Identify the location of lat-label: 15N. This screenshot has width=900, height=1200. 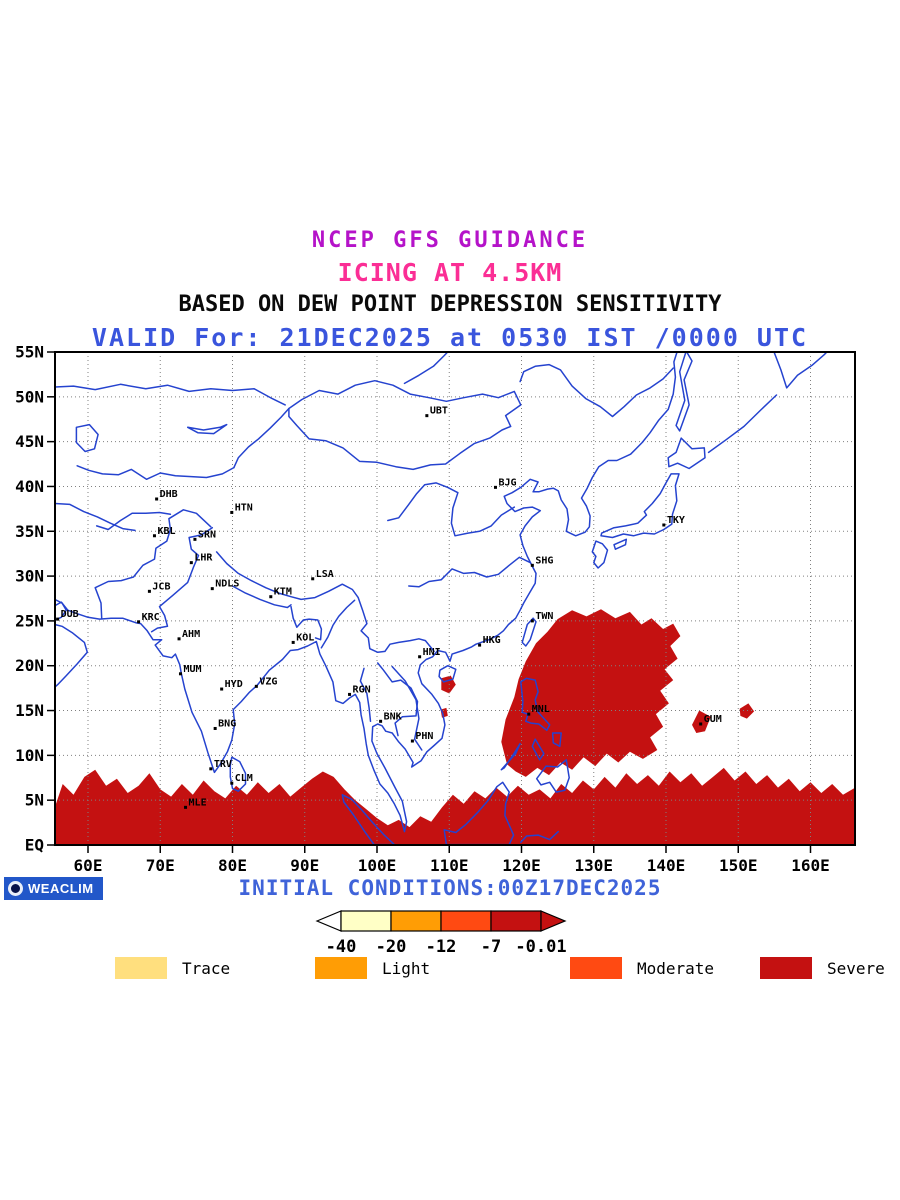
(29, 710).